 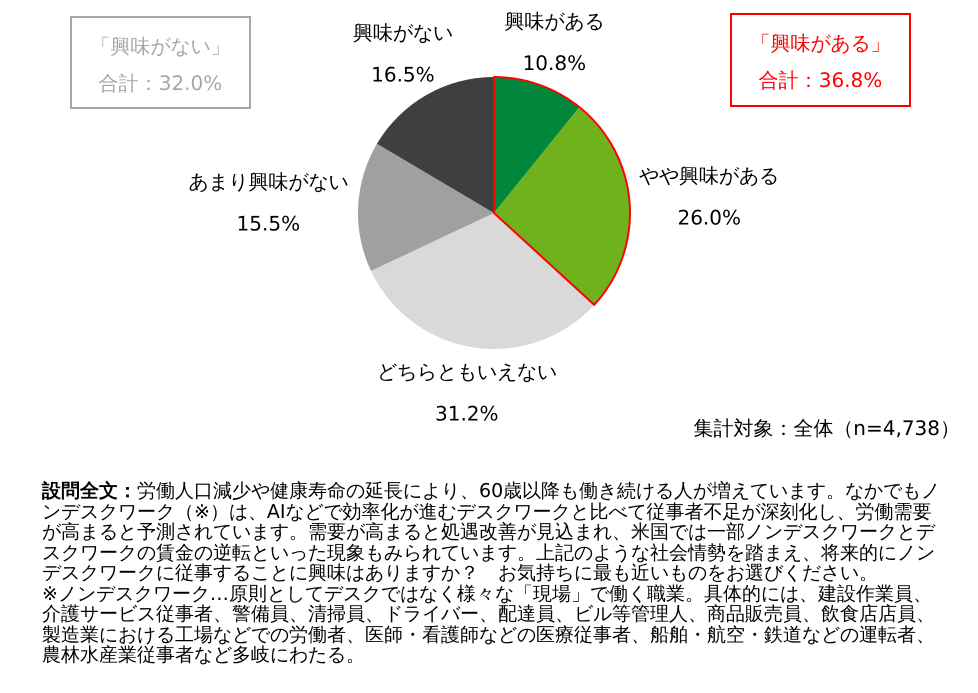 What do you see at coordinates (160, 46) in the screenshot?
I see `text: 「興味がない」` at bounding box center [160, 46].